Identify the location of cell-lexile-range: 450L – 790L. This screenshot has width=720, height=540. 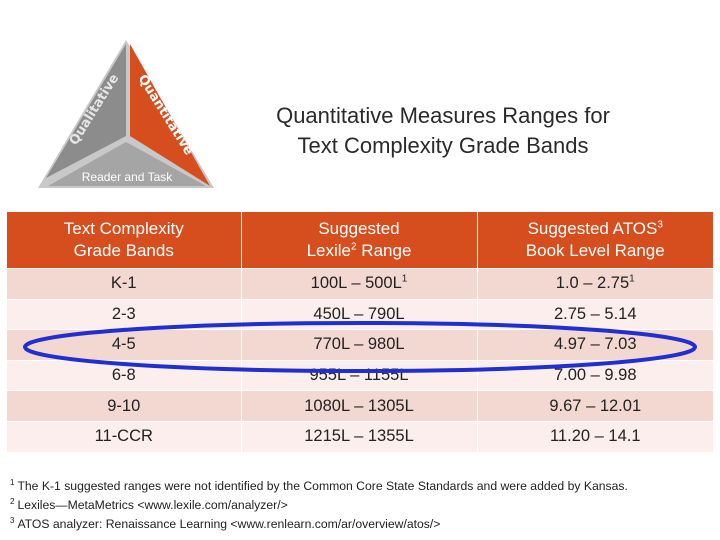
(358, 314).